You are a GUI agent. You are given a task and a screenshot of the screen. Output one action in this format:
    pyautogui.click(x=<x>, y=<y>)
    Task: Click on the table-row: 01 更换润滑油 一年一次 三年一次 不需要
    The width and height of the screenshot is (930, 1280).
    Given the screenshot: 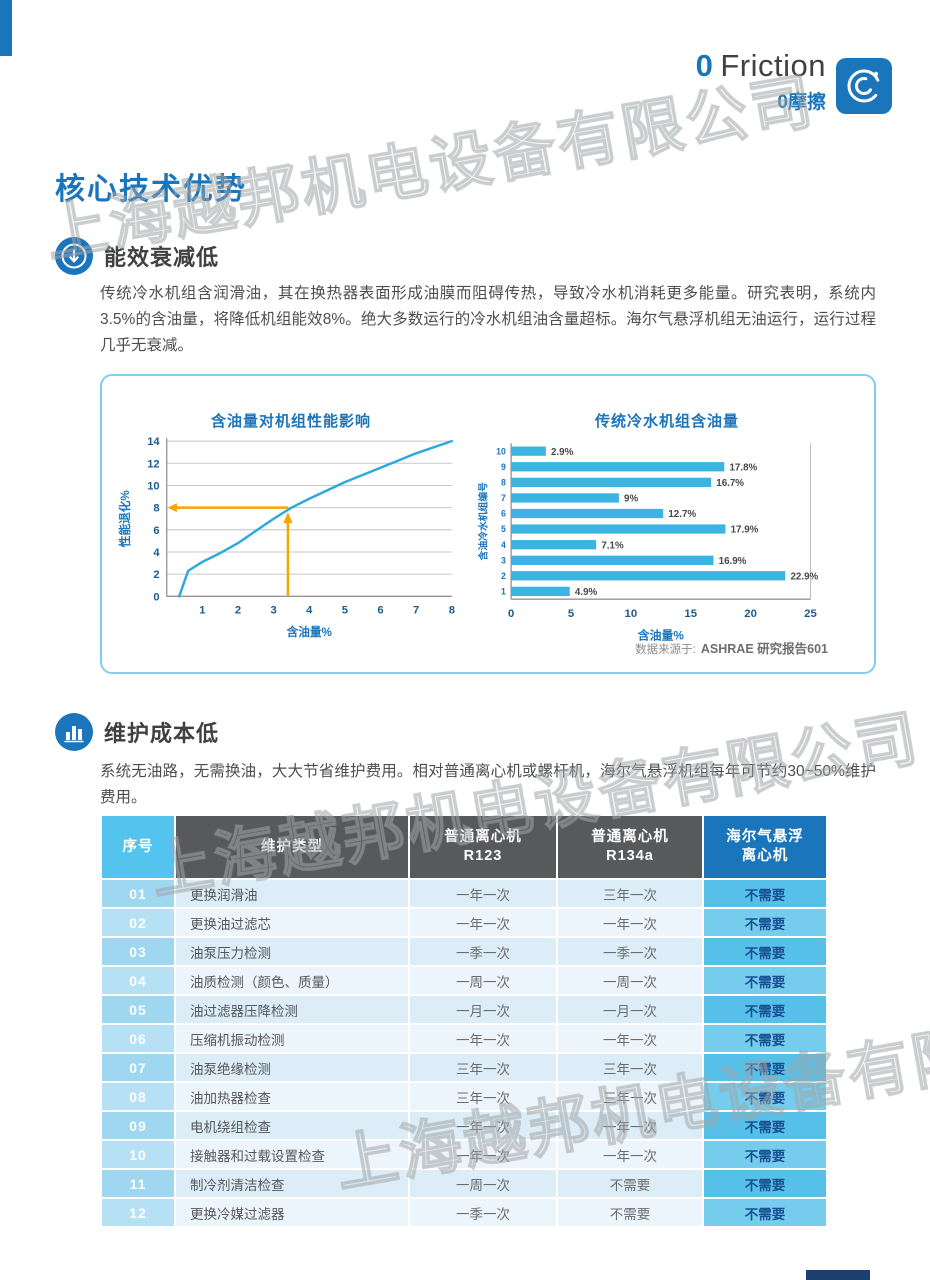 What is the action you would take?
    pyautogui.click(x=464, y=893)
    